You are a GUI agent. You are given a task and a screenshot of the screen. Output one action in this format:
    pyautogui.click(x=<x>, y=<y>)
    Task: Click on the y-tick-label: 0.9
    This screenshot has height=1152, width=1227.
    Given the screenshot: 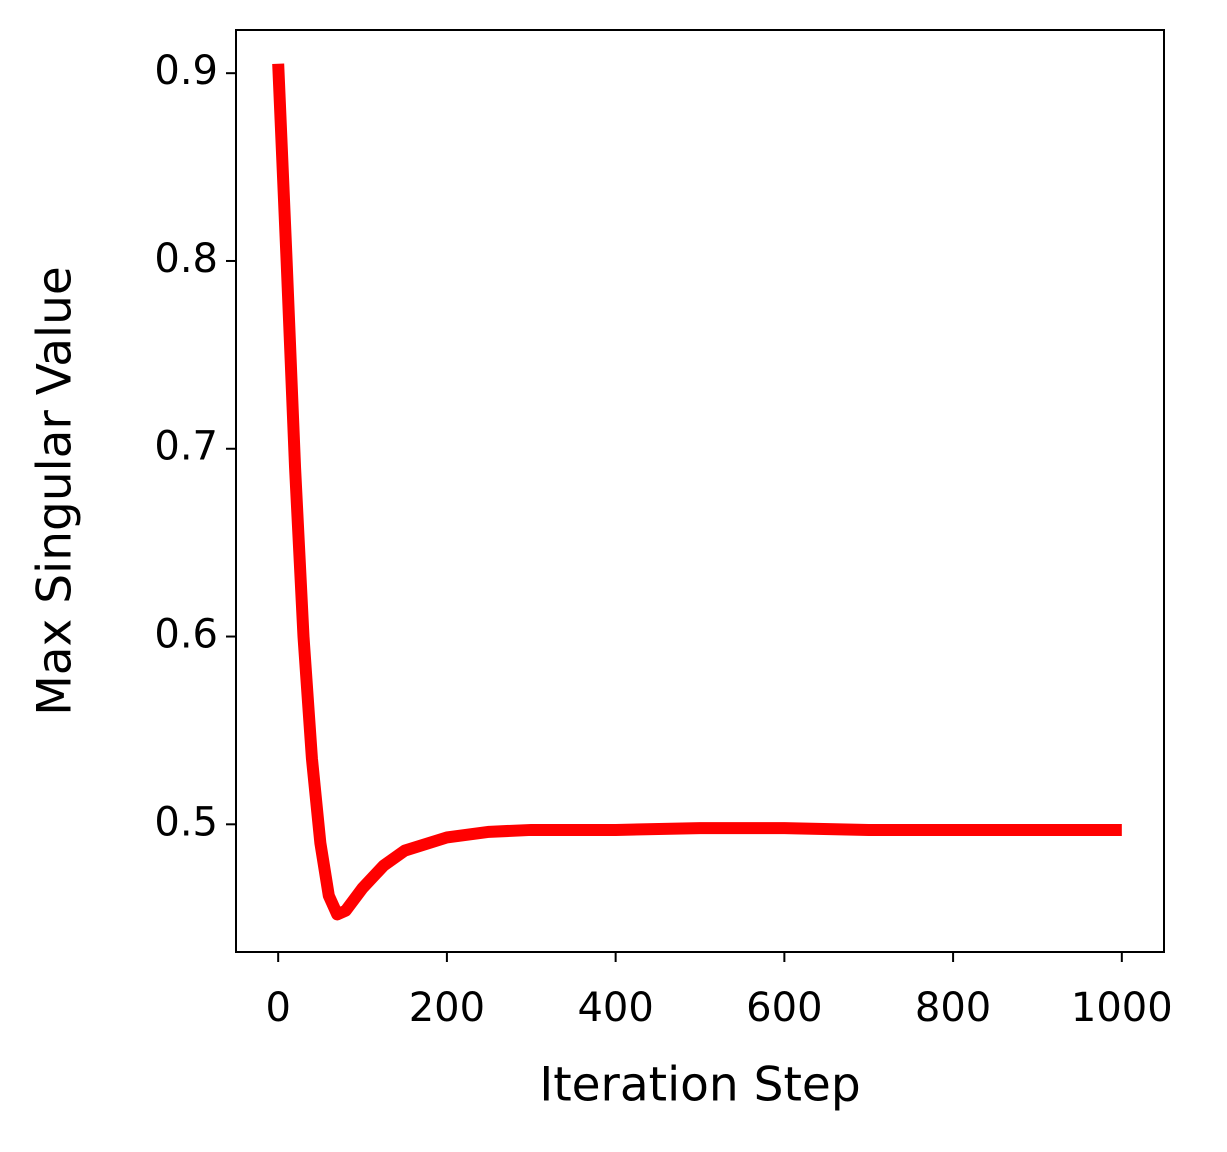 What is the action you would take?
    pyautogui.click(x=186, y=71)
    